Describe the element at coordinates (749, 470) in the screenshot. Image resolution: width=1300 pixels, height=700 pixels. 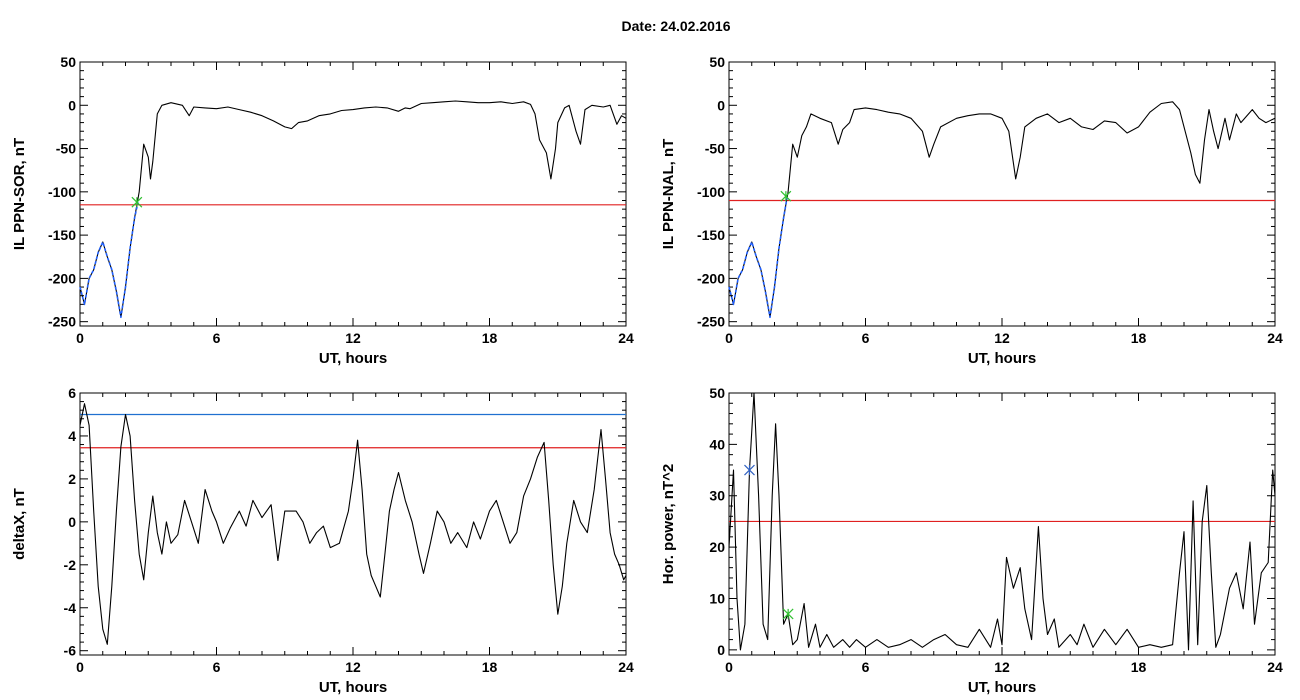
I see `blue-marker` at that location.